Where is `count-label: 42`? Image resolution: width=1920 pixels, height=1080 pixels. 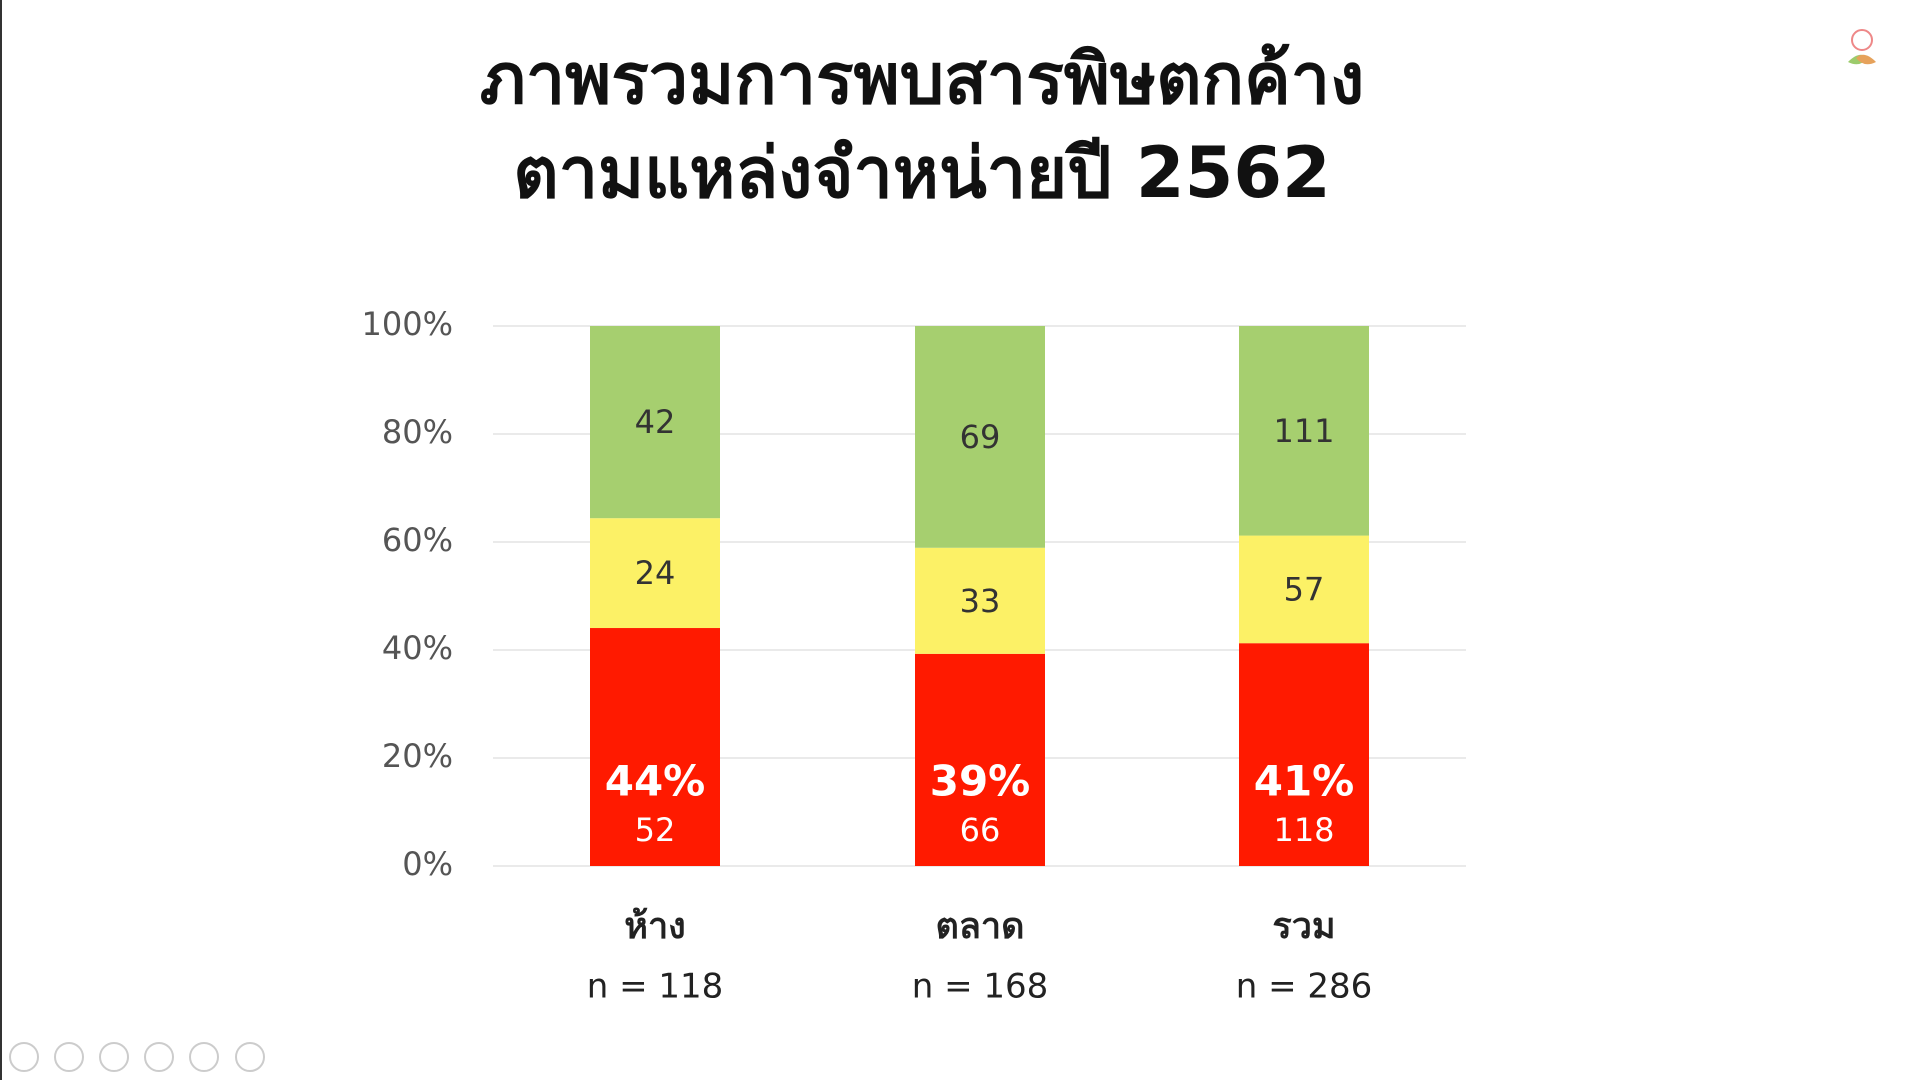
count-label: 42 is located at coordinates (655, 422).